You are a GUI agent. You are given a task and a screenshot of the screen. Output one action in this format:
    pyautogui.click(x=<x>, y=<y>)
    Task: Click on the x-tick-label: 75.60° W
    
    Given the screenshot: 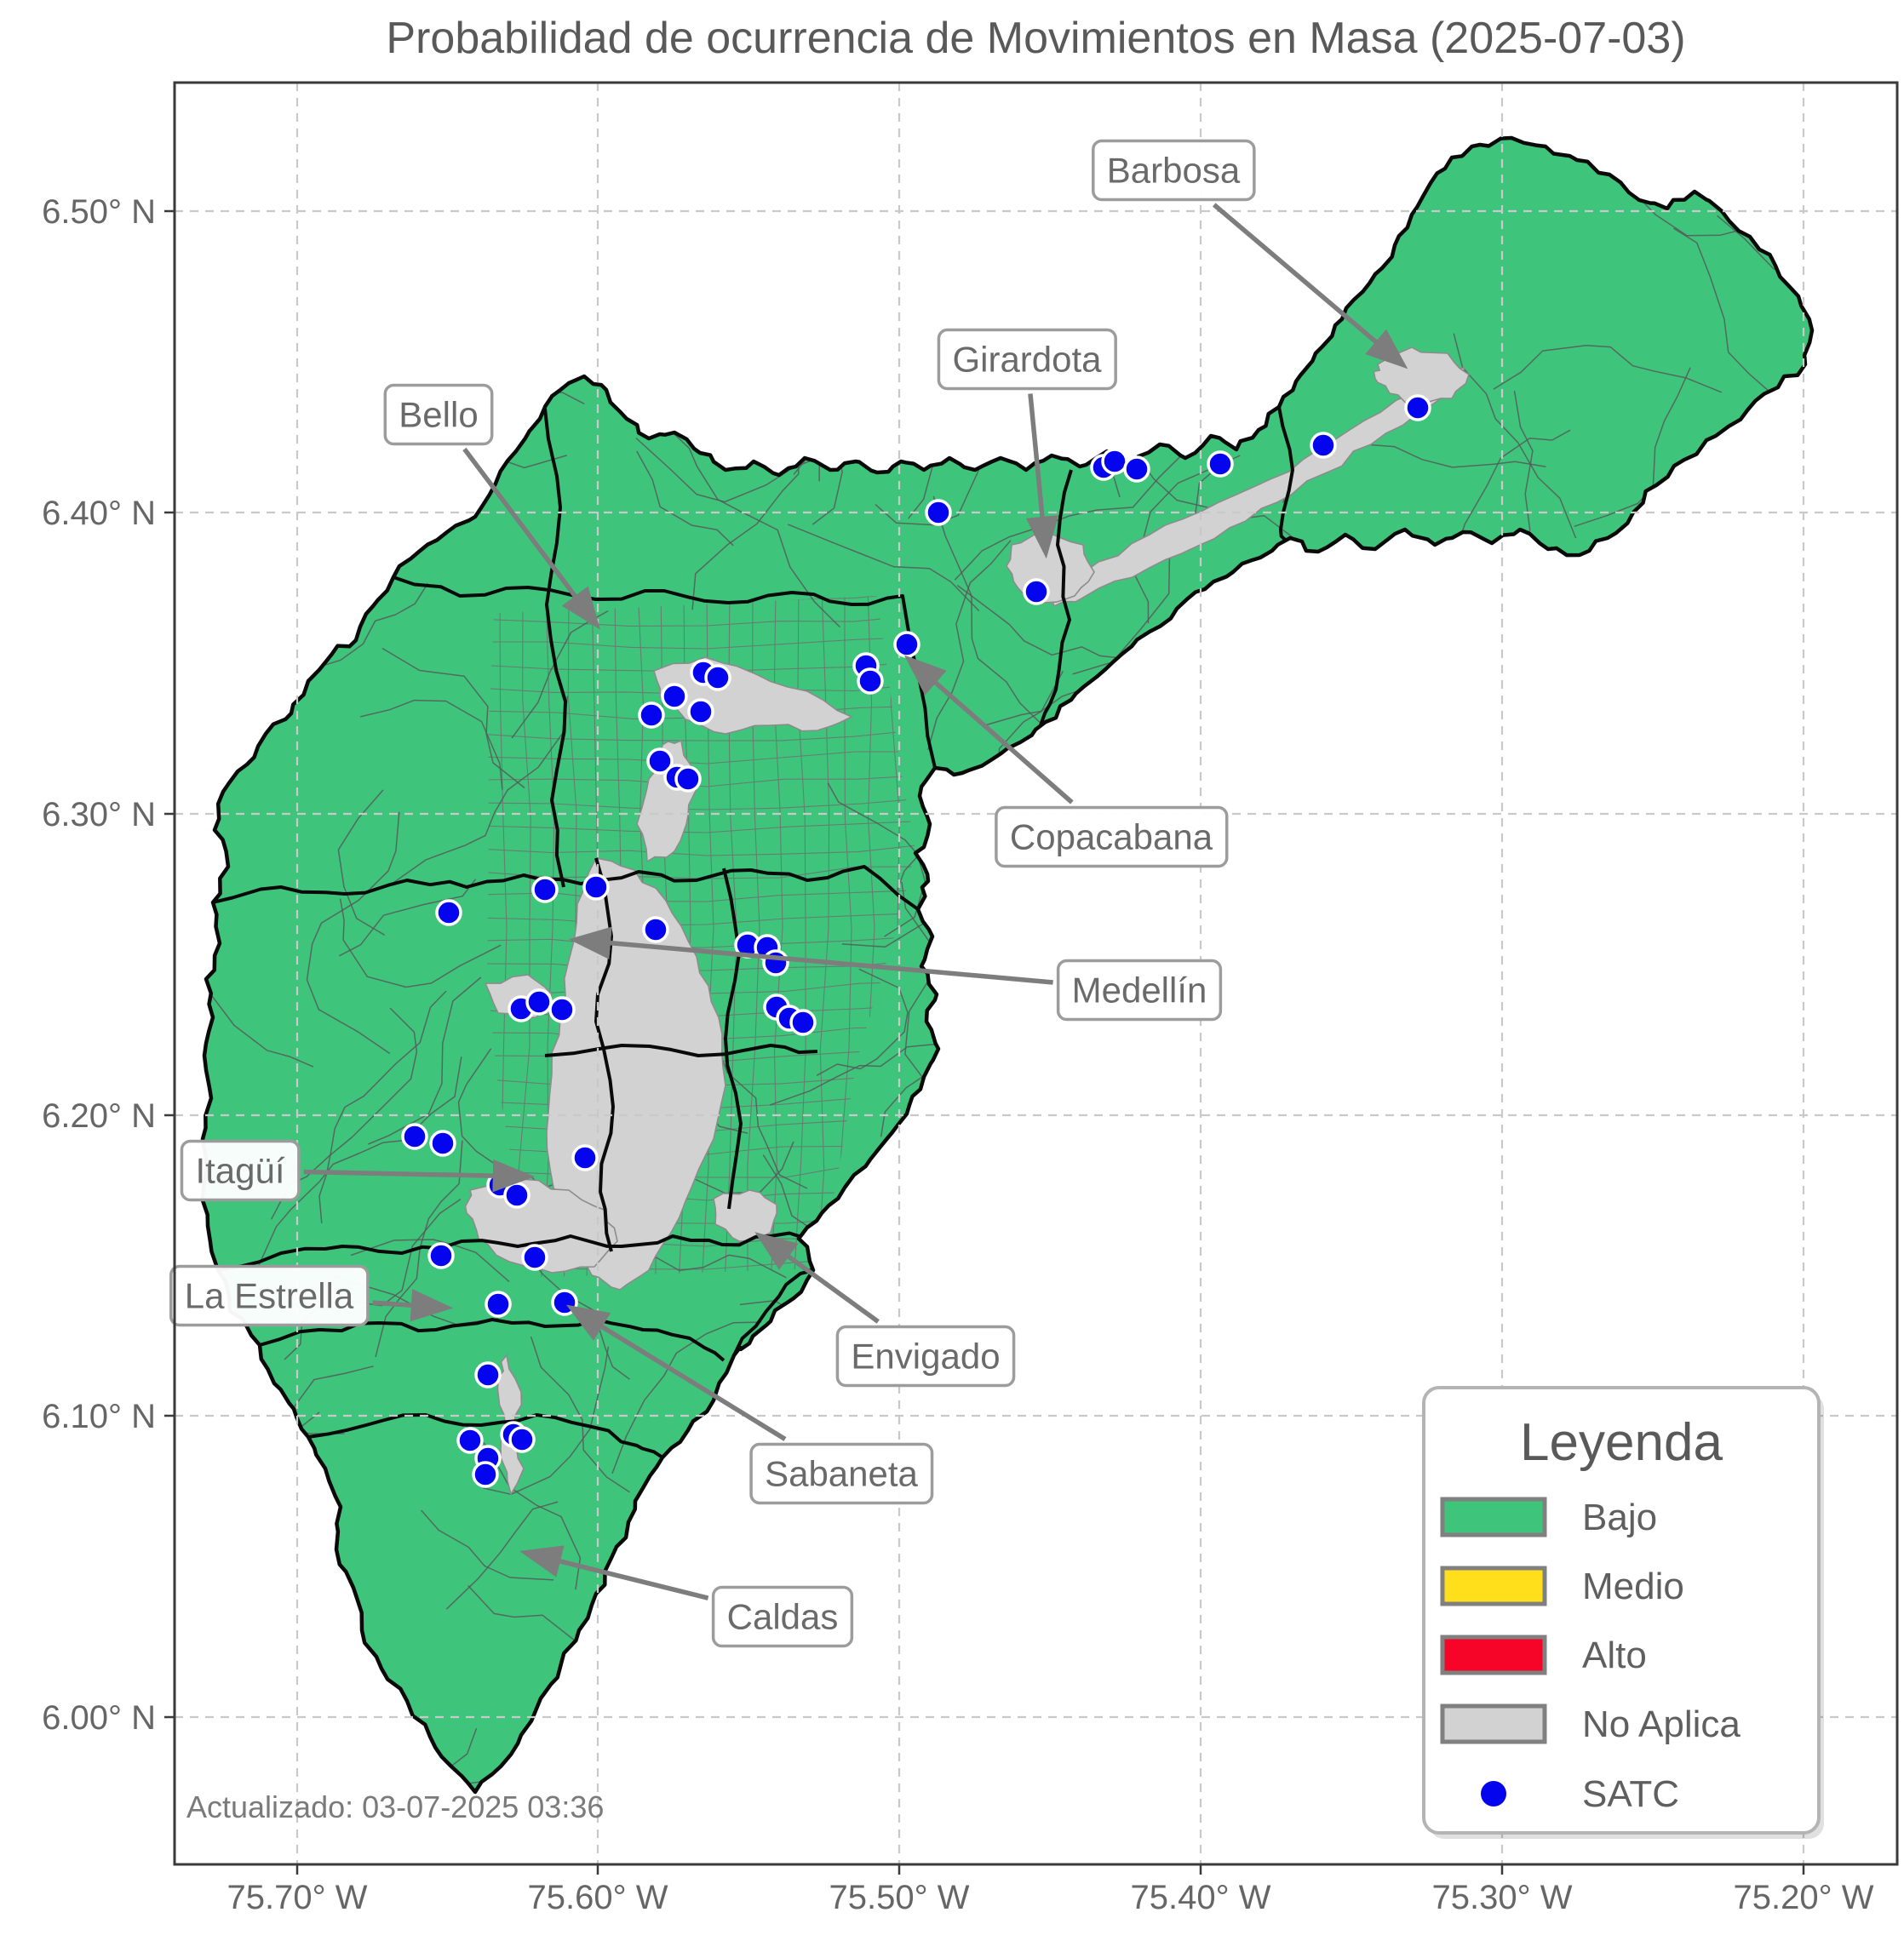 What is the action you would take?
    pyautogui.click(x=598, y=1898)
    